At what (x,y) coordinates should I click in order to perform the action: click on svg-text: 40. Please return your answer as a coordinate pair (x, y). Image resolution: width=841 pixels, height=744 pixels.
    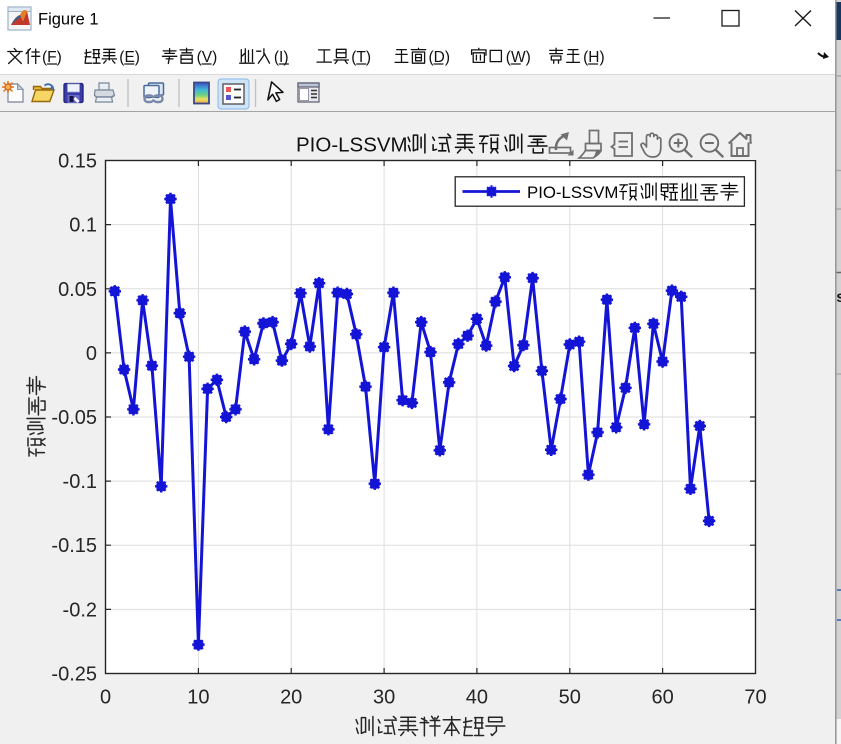
    Looking at the image, I should click on (477, 698).